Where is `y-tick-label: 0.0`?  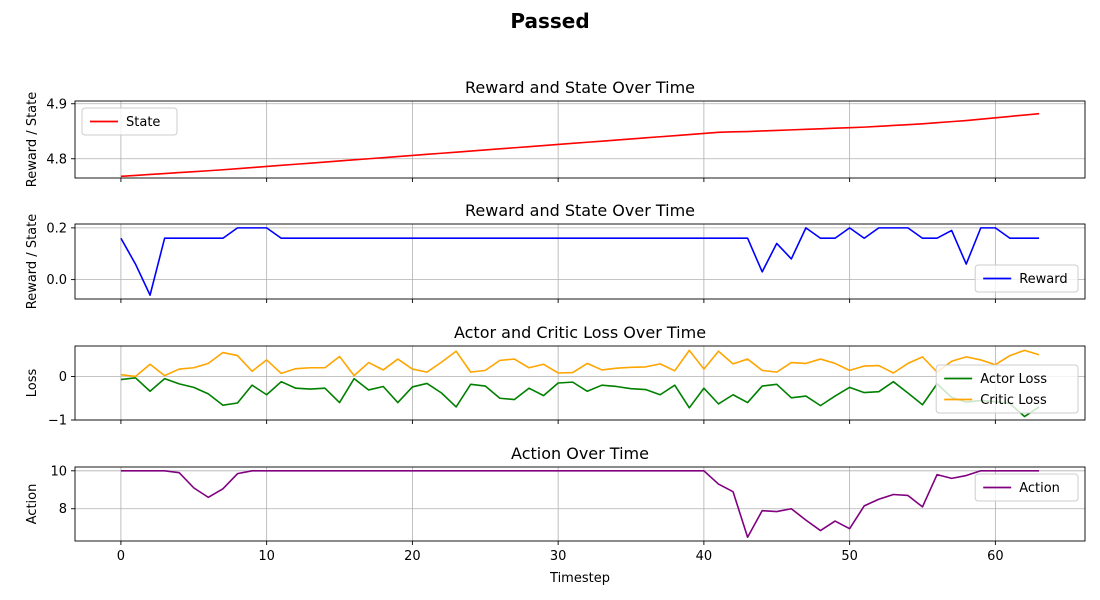 y-tick-label: 0.0 is located at coordinates (56, 280).